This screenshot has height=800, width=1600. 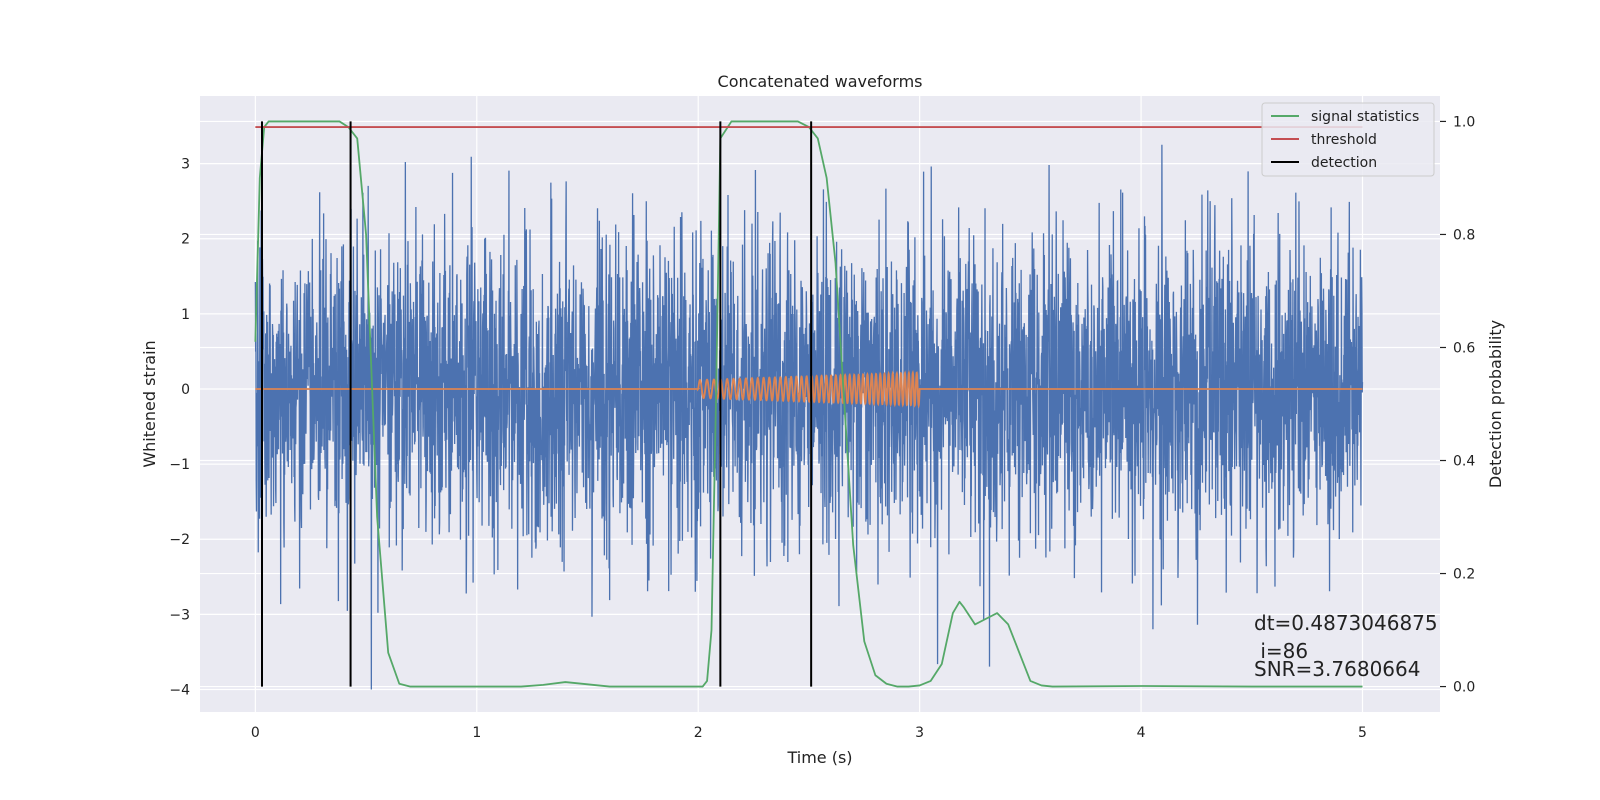 What do you see at coordinates (476, 733) in the screenshot?
I see `x-tick-label: 1` at bounding box center [476, 733].